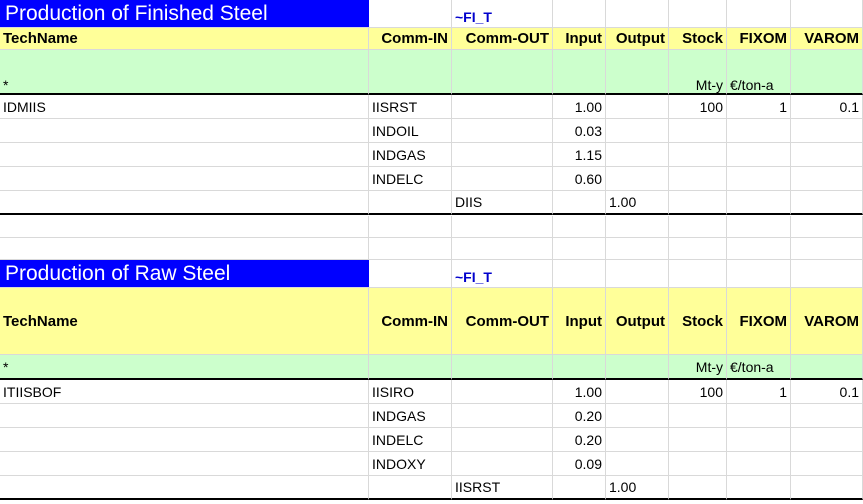 The image size is (863, 504). I want to click on table-tag: ~FI_T, so click(502, 274).